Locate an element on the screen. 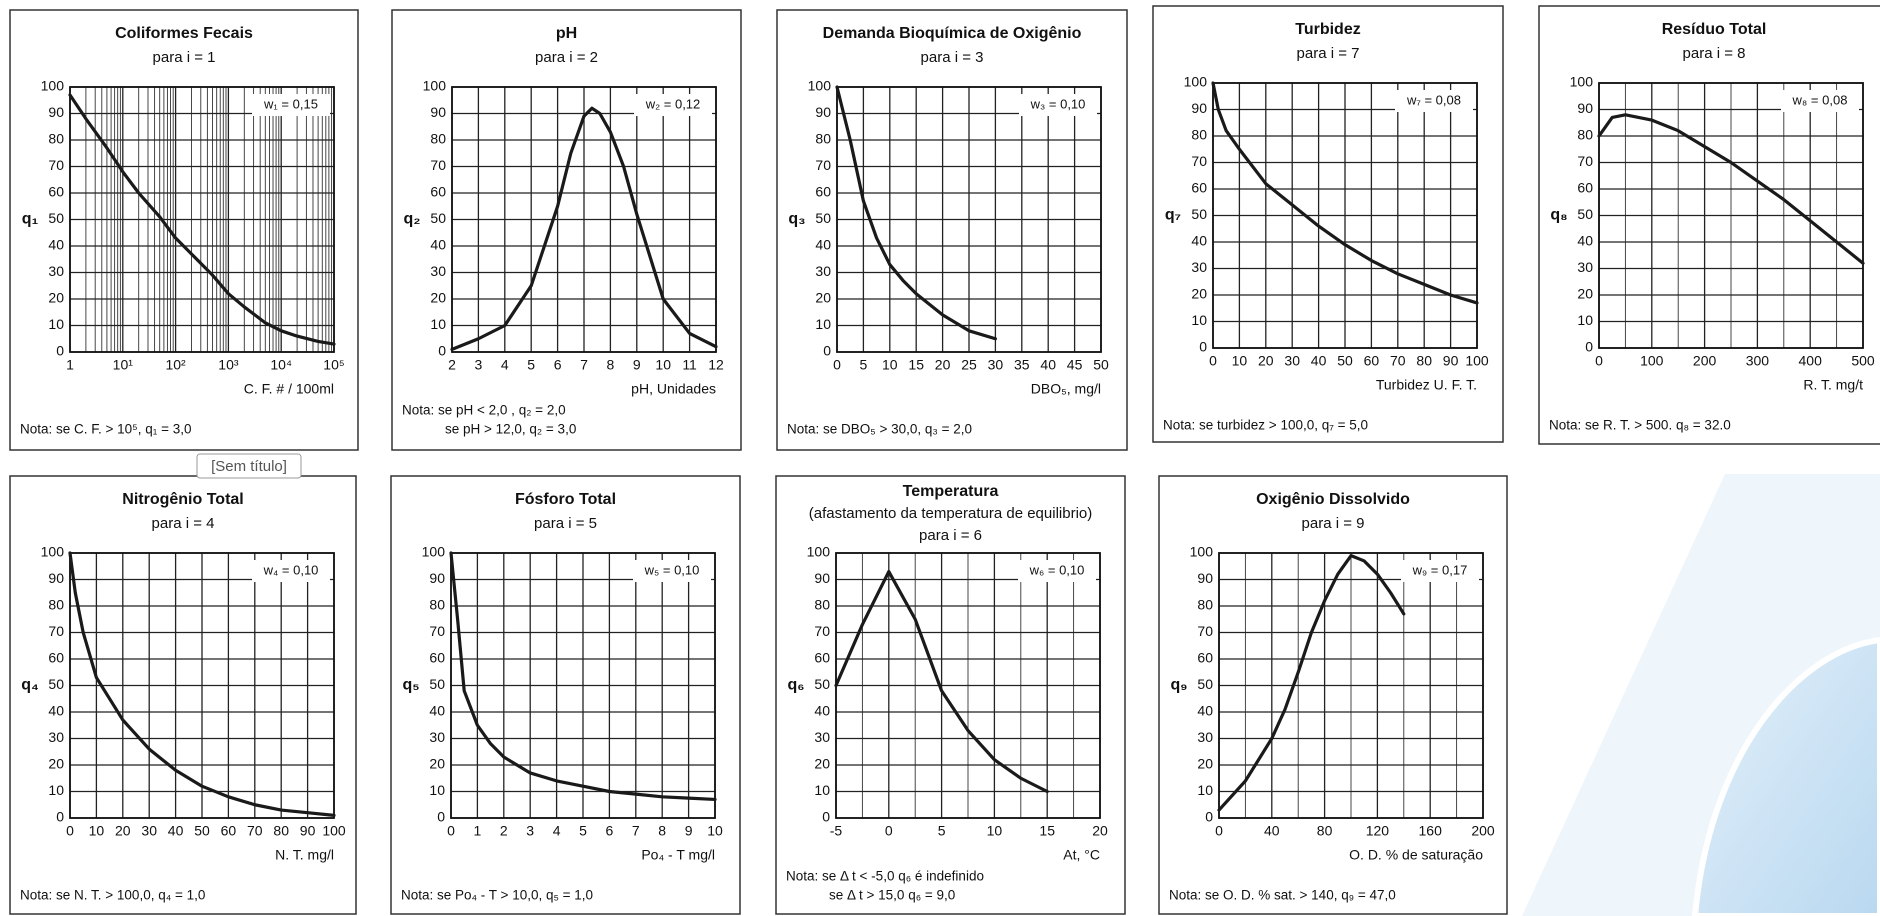  note: Nota: se DBO₅ > 30,0, q₃ = 2,0 is located at coordinates (879, 429).